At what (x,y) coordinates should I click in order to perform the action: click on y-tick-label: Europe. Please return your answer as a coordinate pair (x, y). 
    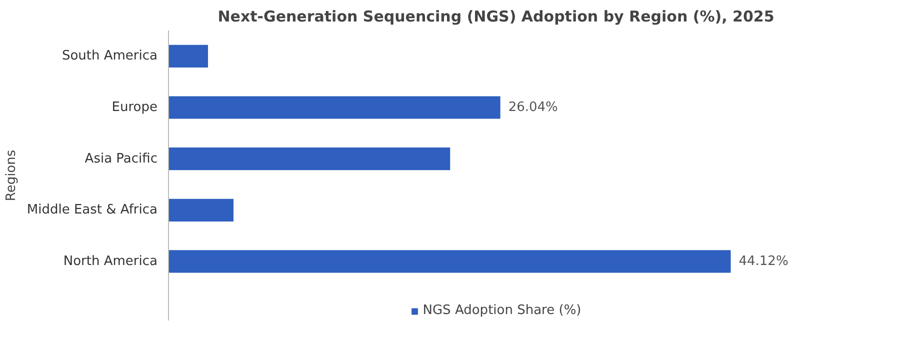
    Looking at the image, I should click on (135, 107).